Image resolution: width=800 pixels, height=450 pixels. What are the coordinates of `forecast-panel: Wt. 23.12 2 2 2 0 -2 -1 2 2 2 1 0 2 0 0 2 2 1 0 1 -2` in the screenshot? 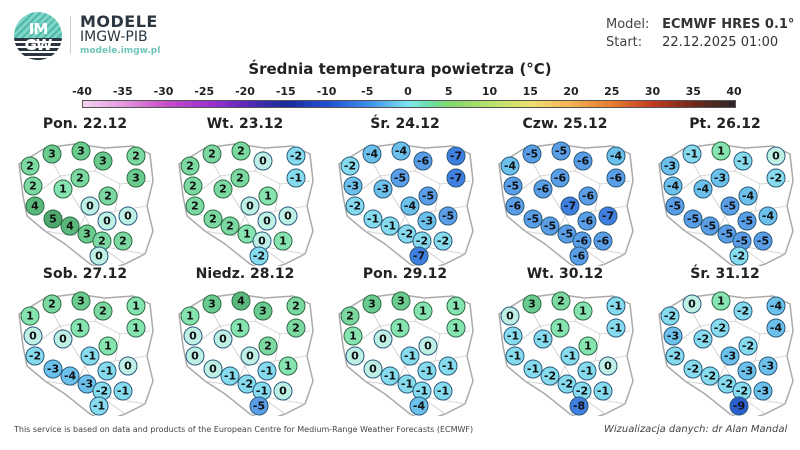 It's located at (245, 191).